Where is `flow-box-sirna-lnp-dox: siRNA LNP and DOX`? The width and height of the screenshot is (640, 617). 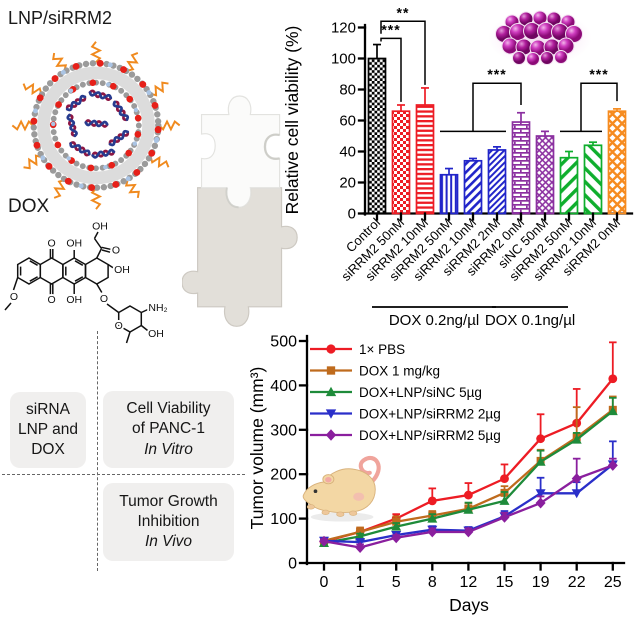
flow-box-sirna-lnp-dox: siRNA LNP and DOX is located at coordinates (48, 430).